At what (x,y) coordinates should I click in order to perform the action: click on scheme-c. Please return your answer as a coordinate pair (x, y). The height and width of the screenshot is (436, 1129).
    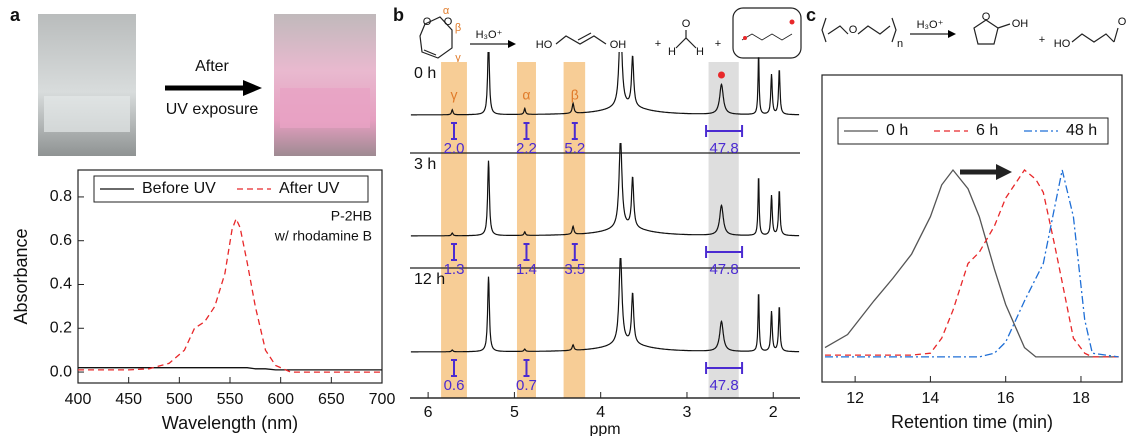
    Looking at the image, I should click on (970, 31).